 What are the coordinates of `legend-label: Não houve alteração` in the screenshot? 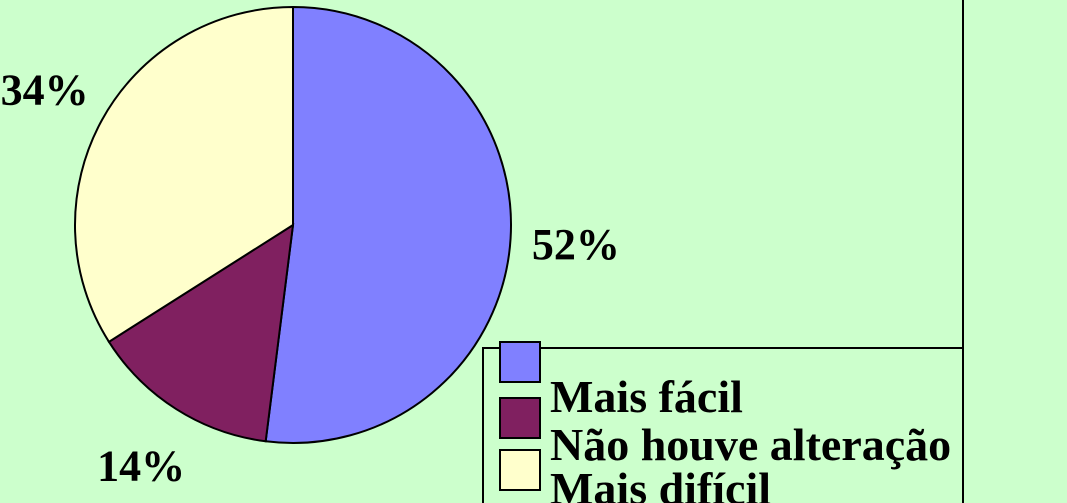 It's located at (750, 444).